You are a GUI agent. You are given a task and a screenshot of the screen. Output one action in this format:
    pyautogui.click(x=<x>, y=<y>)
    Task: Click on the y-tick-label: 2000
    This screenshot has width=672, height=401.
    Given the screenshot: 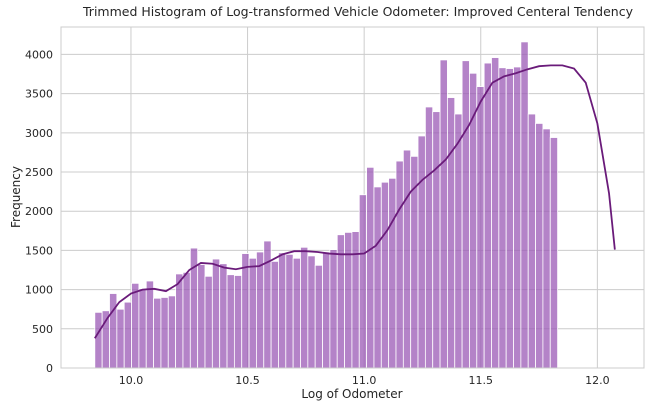 What is the action you would take?
    pyautogui.click(x=39, y=211)
    